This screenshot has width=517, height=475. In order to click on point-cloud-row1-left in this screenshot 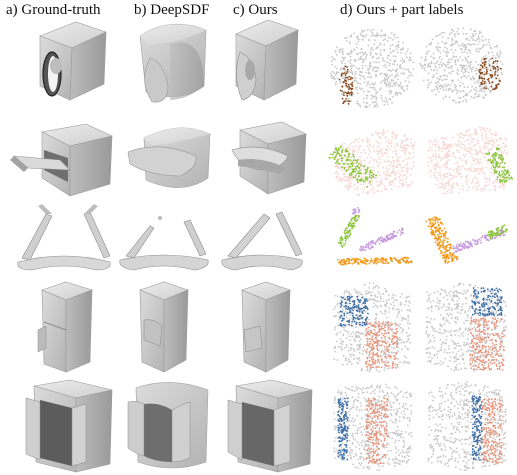, I will do `click(372, 68)`.